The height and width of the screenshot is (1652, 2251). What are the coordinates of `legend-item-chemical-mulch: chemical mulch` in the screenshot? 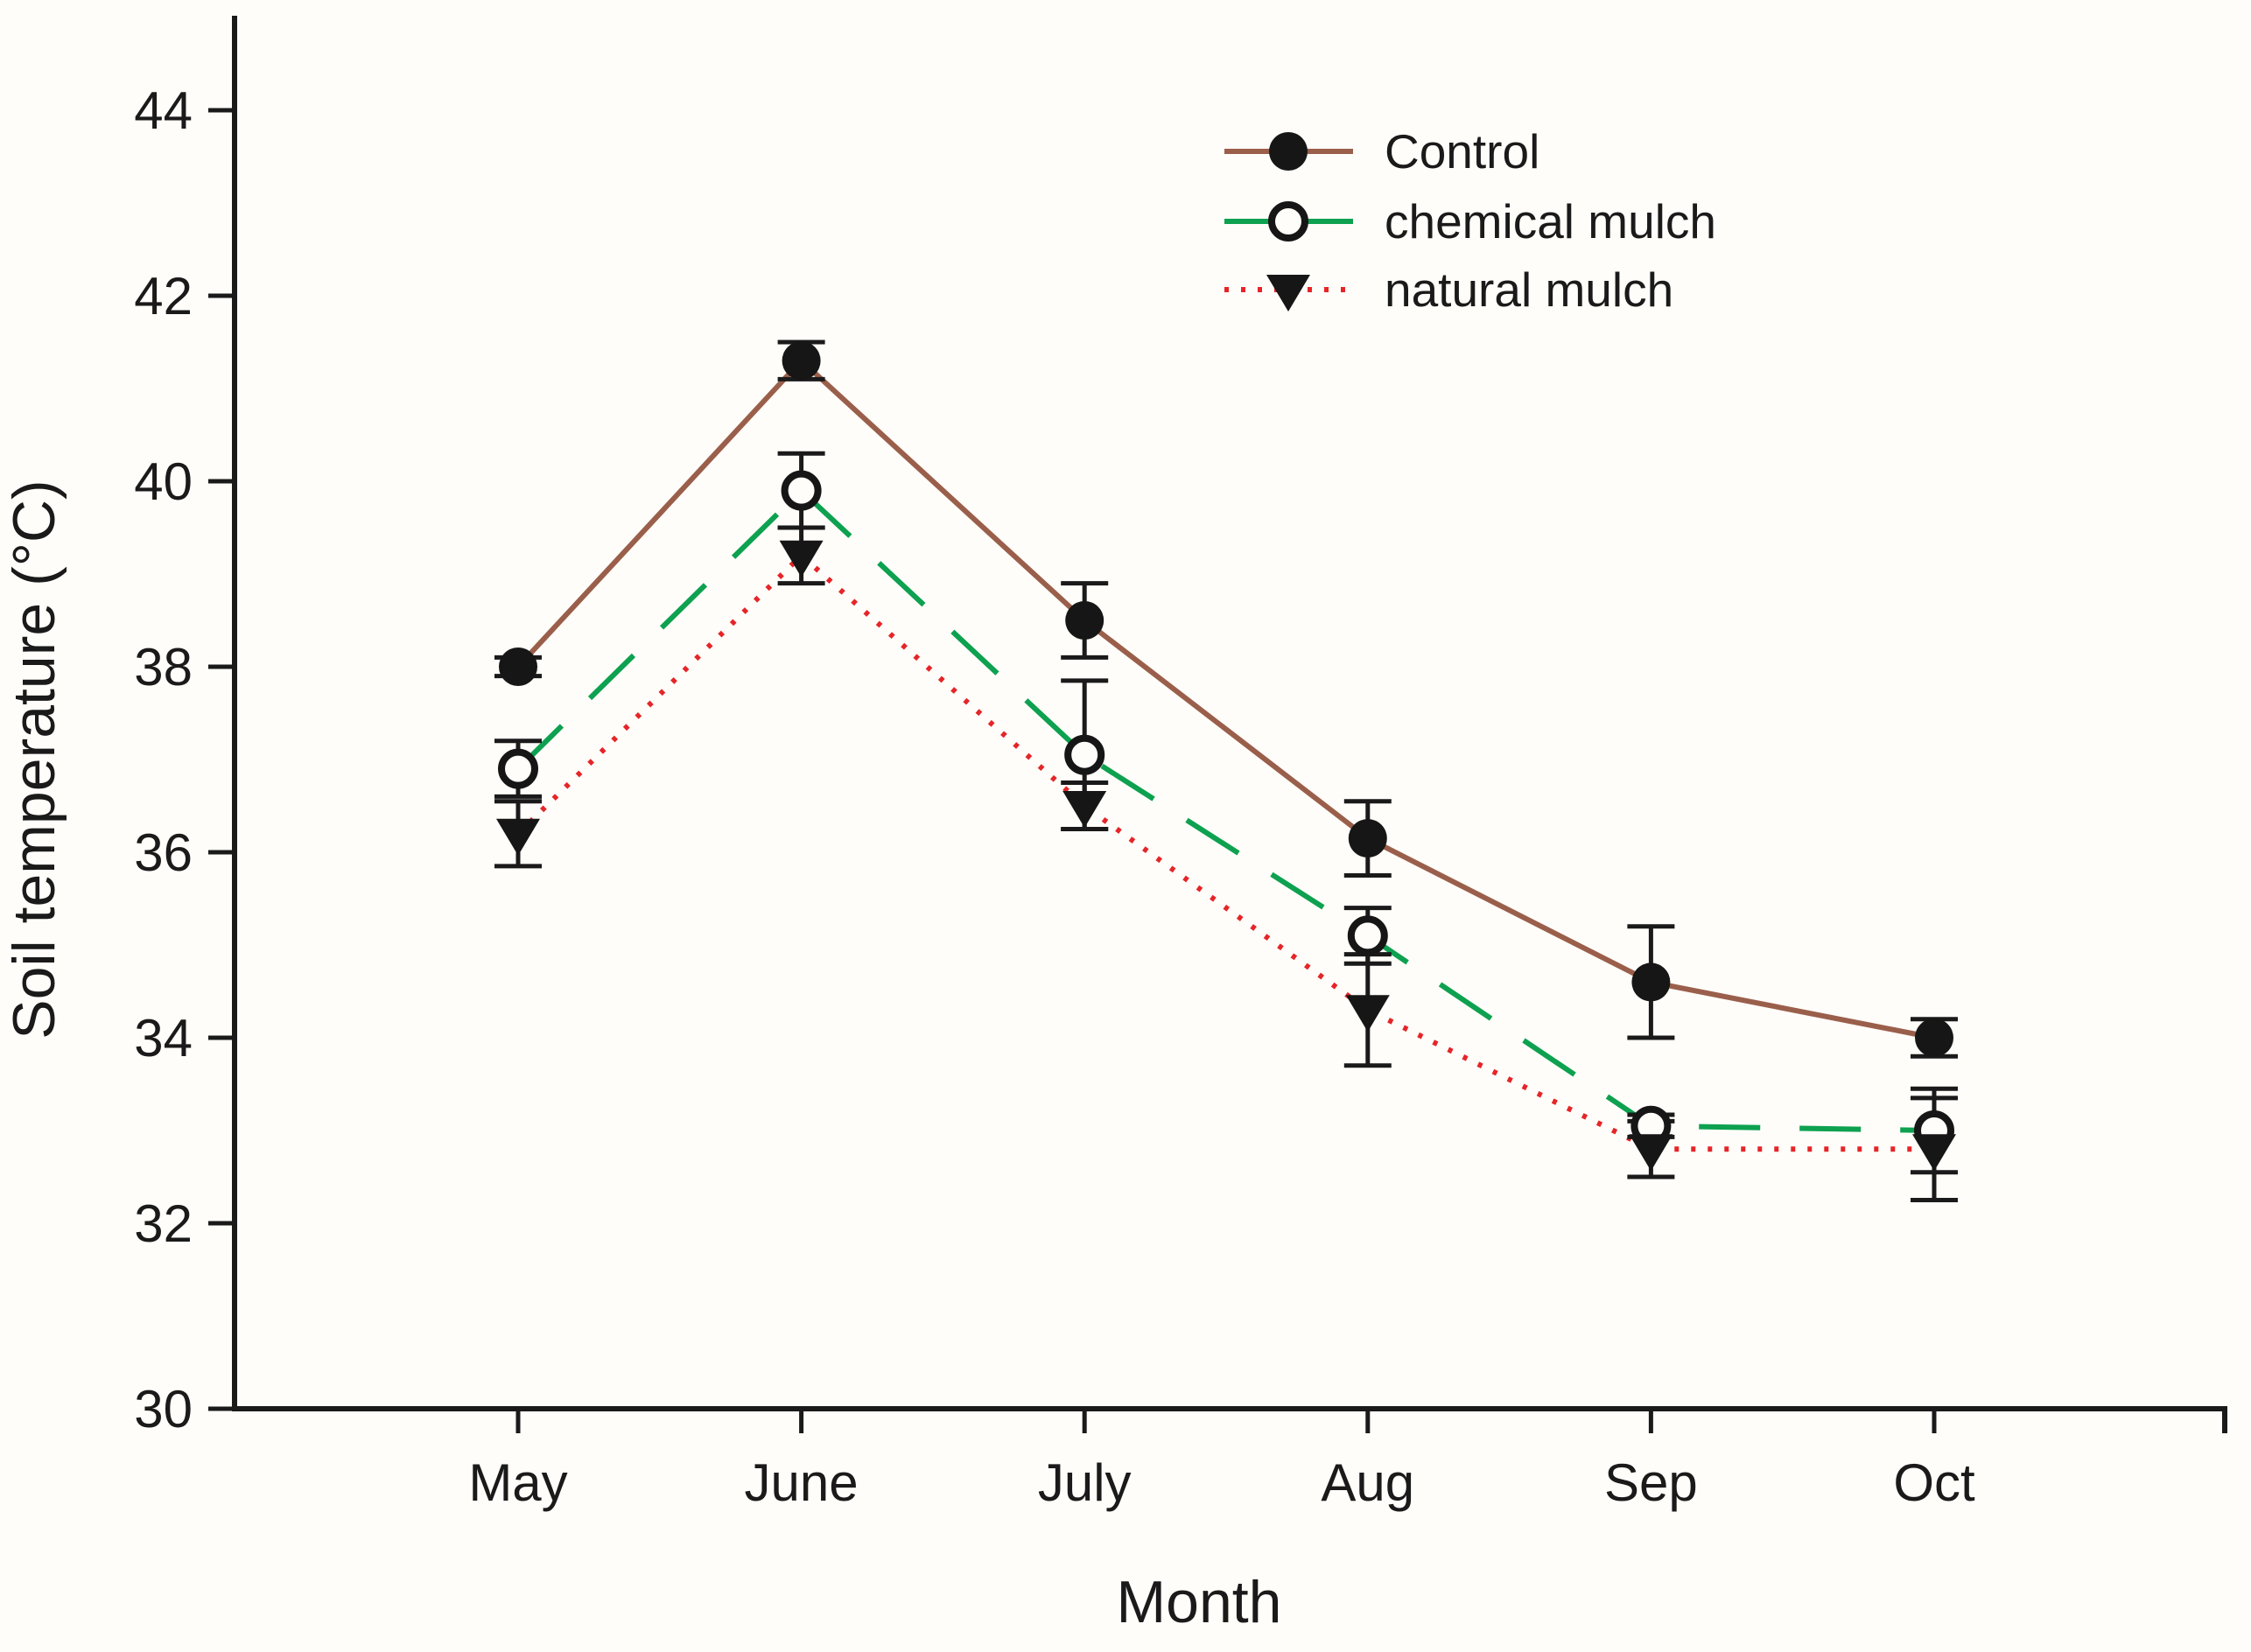 It's located at (1470, 221).